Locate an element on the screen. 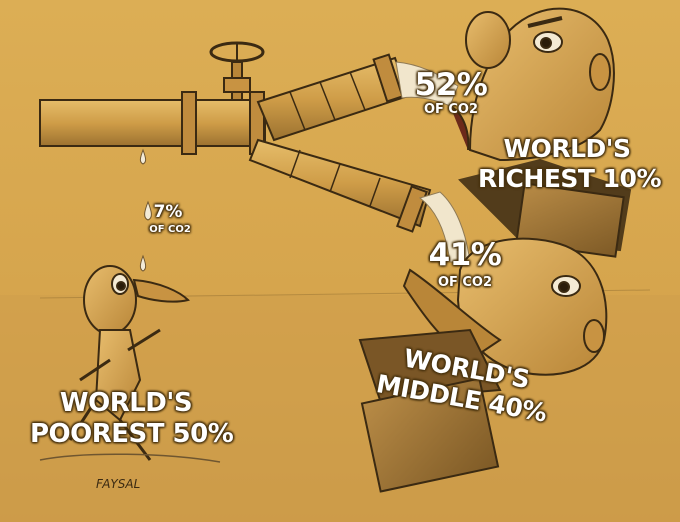  middle-percent-label: 41% is located at coordinates (465, 255).